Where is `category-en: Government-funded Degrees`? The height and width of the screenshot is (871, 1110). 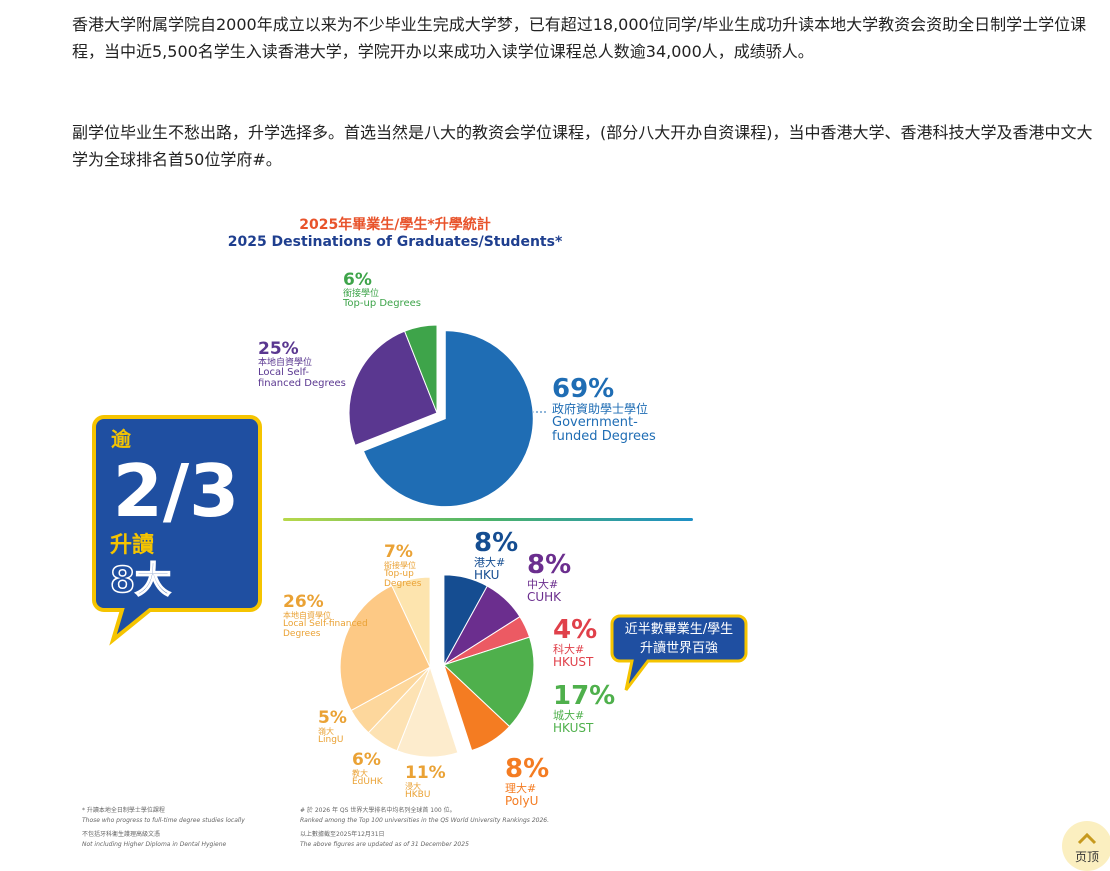
category-en: Government-funded Degrees is located at coordinates (604, 429).